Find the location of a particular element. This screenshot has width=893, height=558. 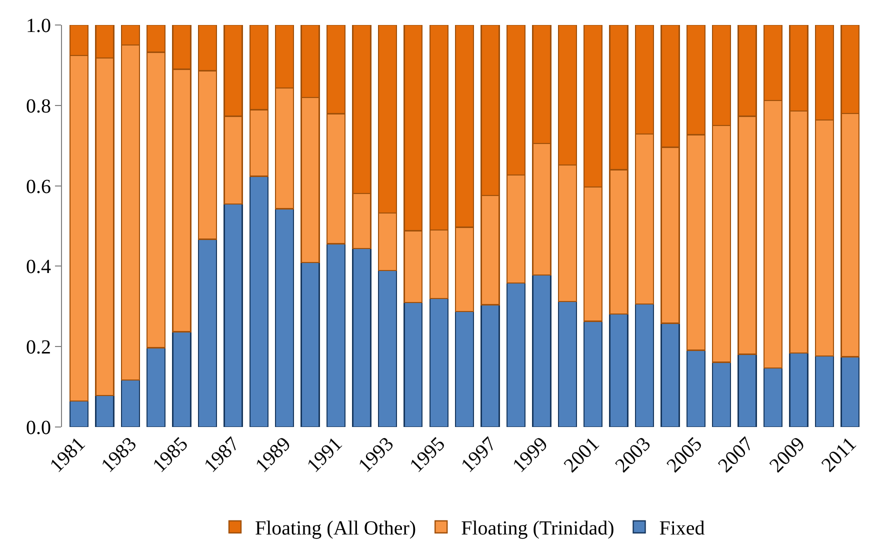

x-tick-label: 1983 is located at coordinates (119, 455).